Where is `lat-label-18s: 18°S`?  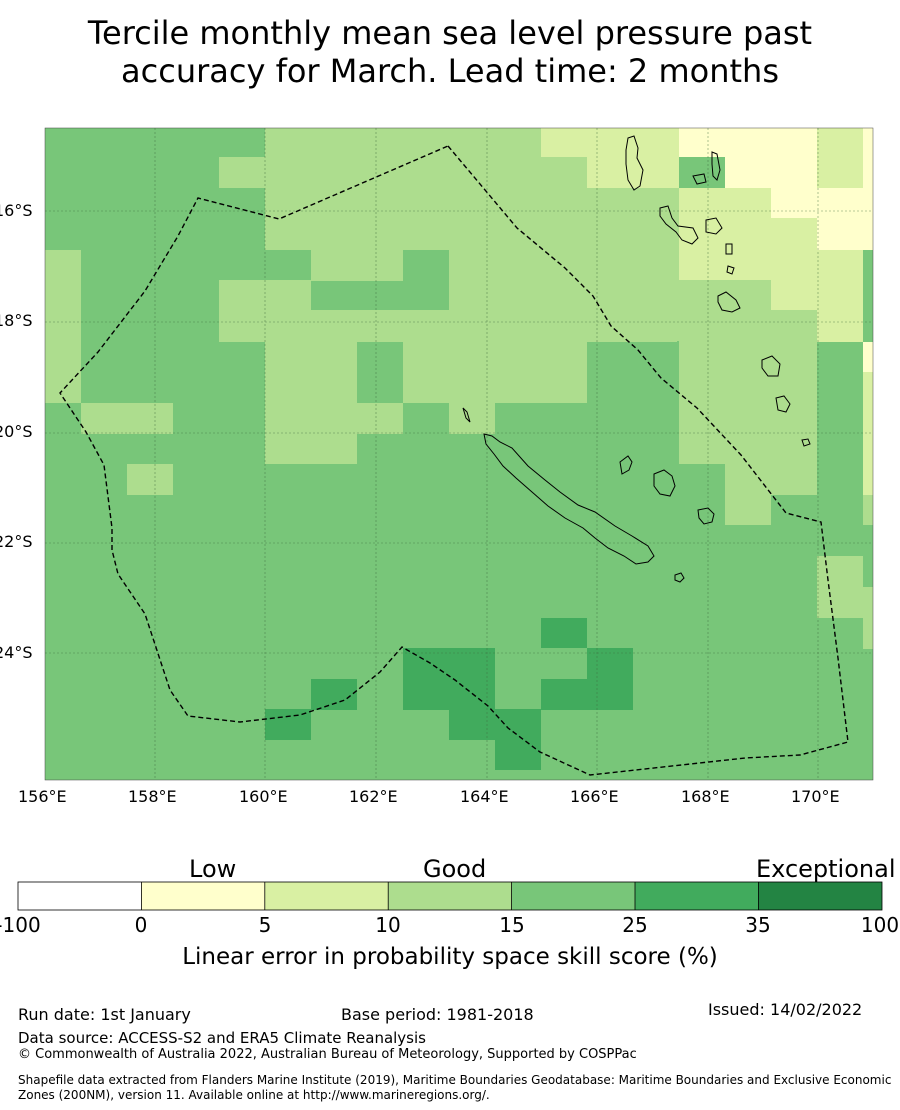 lat-label-18s: 18°S is located at coordinates (16, 320).